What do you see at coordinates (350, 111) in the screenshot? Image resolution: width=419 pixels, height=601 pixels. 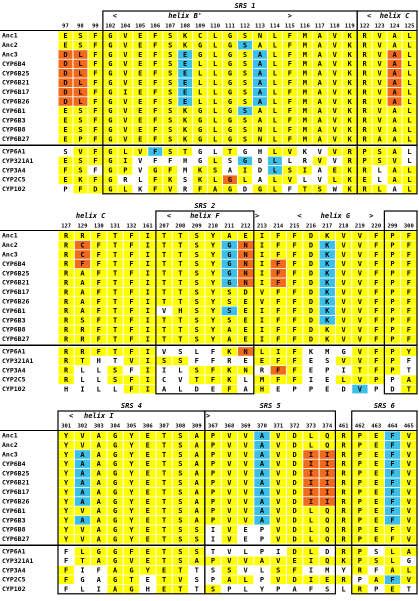 I see `residue: K` at bounding box center [350, 111].